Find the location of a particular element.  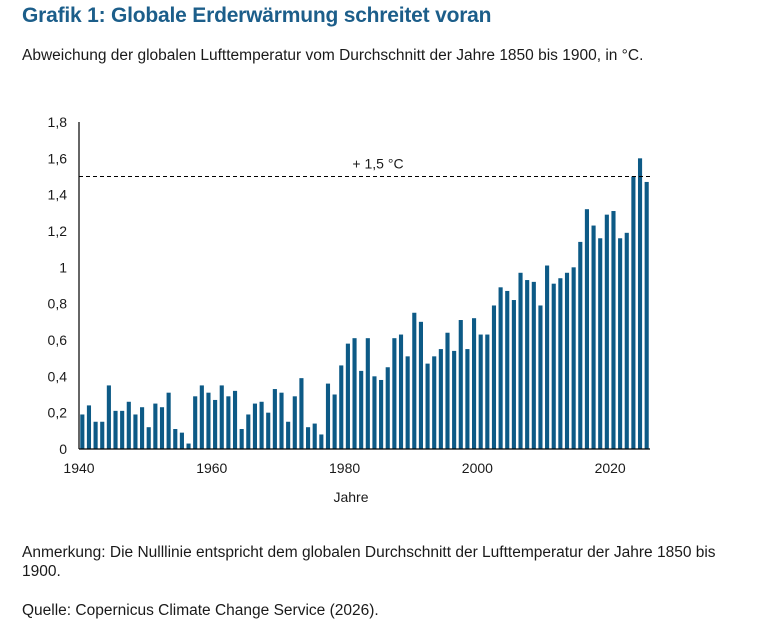

bar-1983 is located at coordinates (367, 393).